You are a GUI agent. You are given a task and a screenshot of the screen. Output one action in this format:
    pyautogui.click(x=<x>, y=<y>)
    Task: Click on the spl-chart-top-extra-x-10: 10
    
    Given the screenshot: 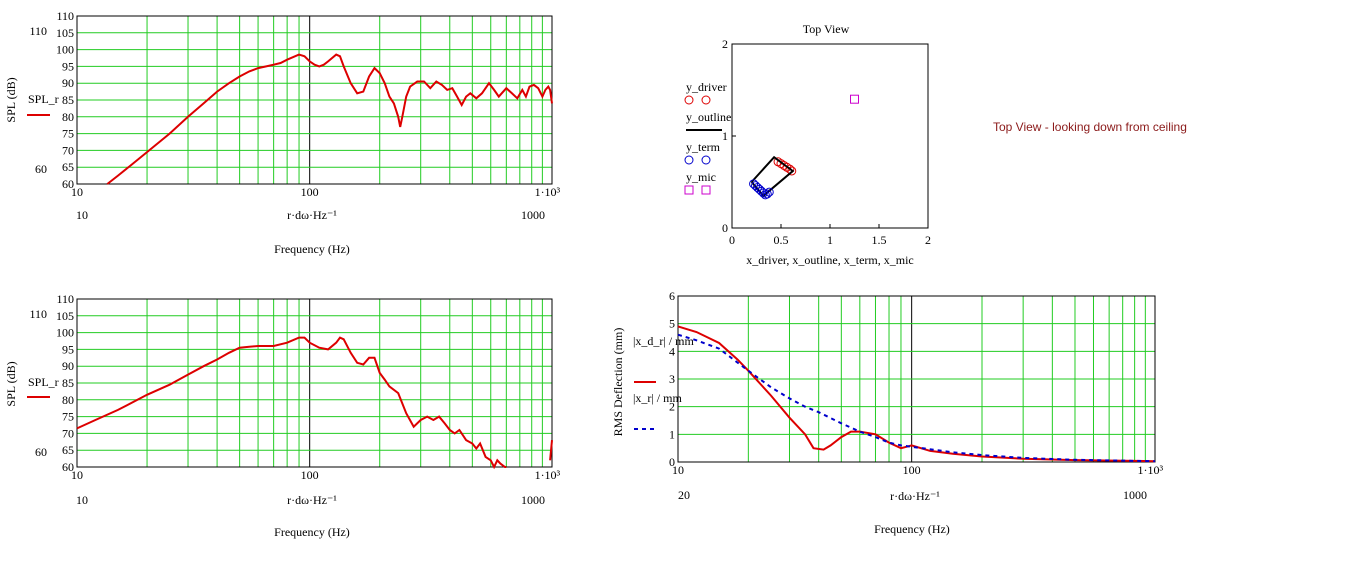 What is the action you would take?
    pyautogui.click(x=82, y=215)
    